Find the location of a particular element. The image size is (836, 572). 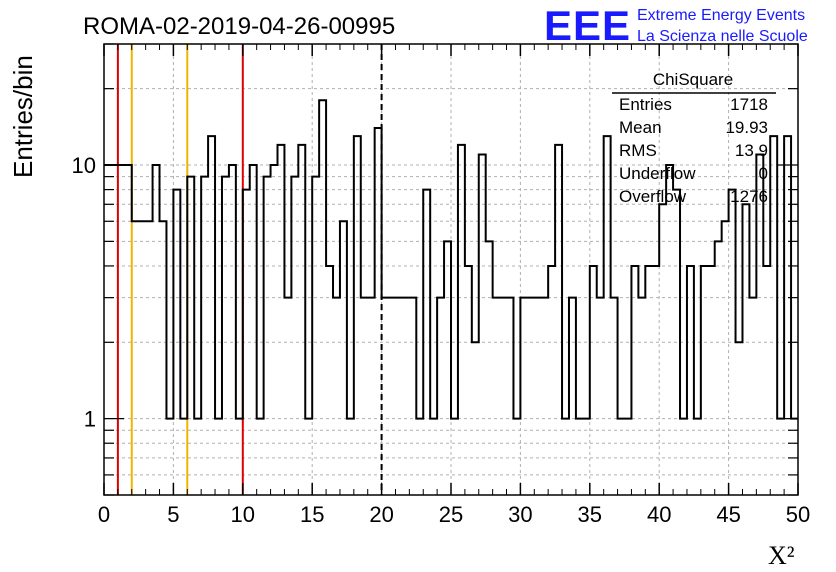

stats-label: Mean is located at coordinates (640, 127).